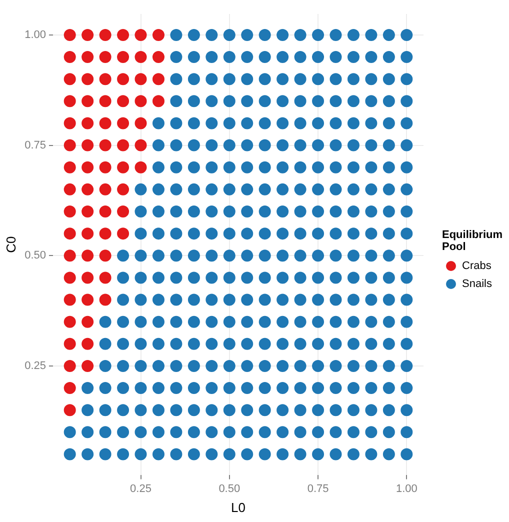  I want to click on x-tick-label: 0.75, so click(318, 488).